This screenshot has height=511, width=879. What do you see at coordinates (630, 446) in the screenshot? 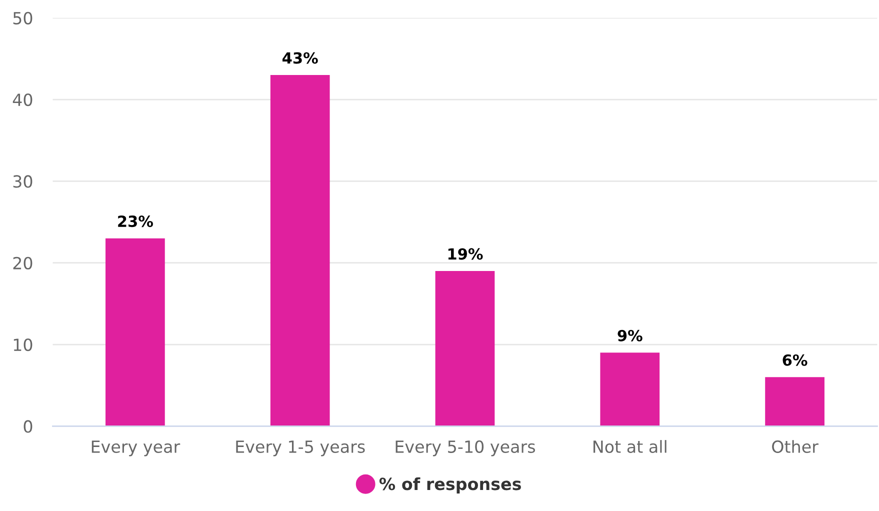
I see `x-tick-label: Not at all` at bounding box center [630, 446].